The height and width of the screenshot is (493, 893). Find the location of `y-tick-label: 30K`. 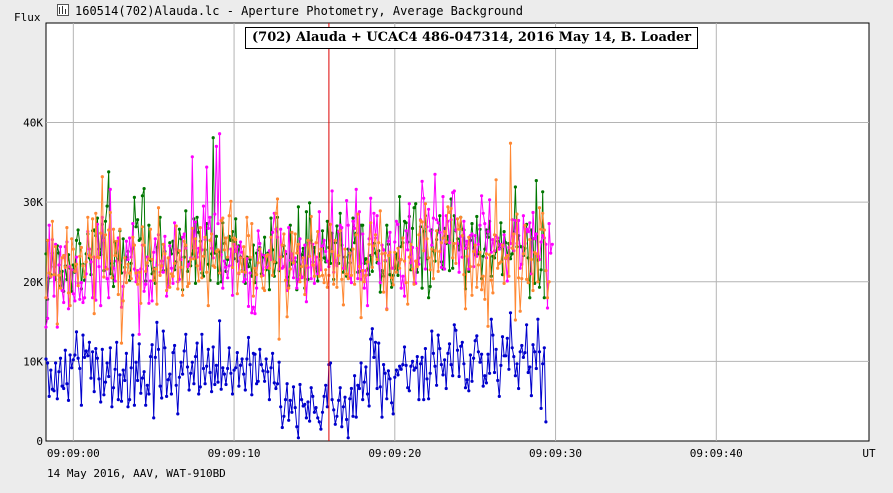

y-tick-label: 30K is located at coordinates (33, 202).